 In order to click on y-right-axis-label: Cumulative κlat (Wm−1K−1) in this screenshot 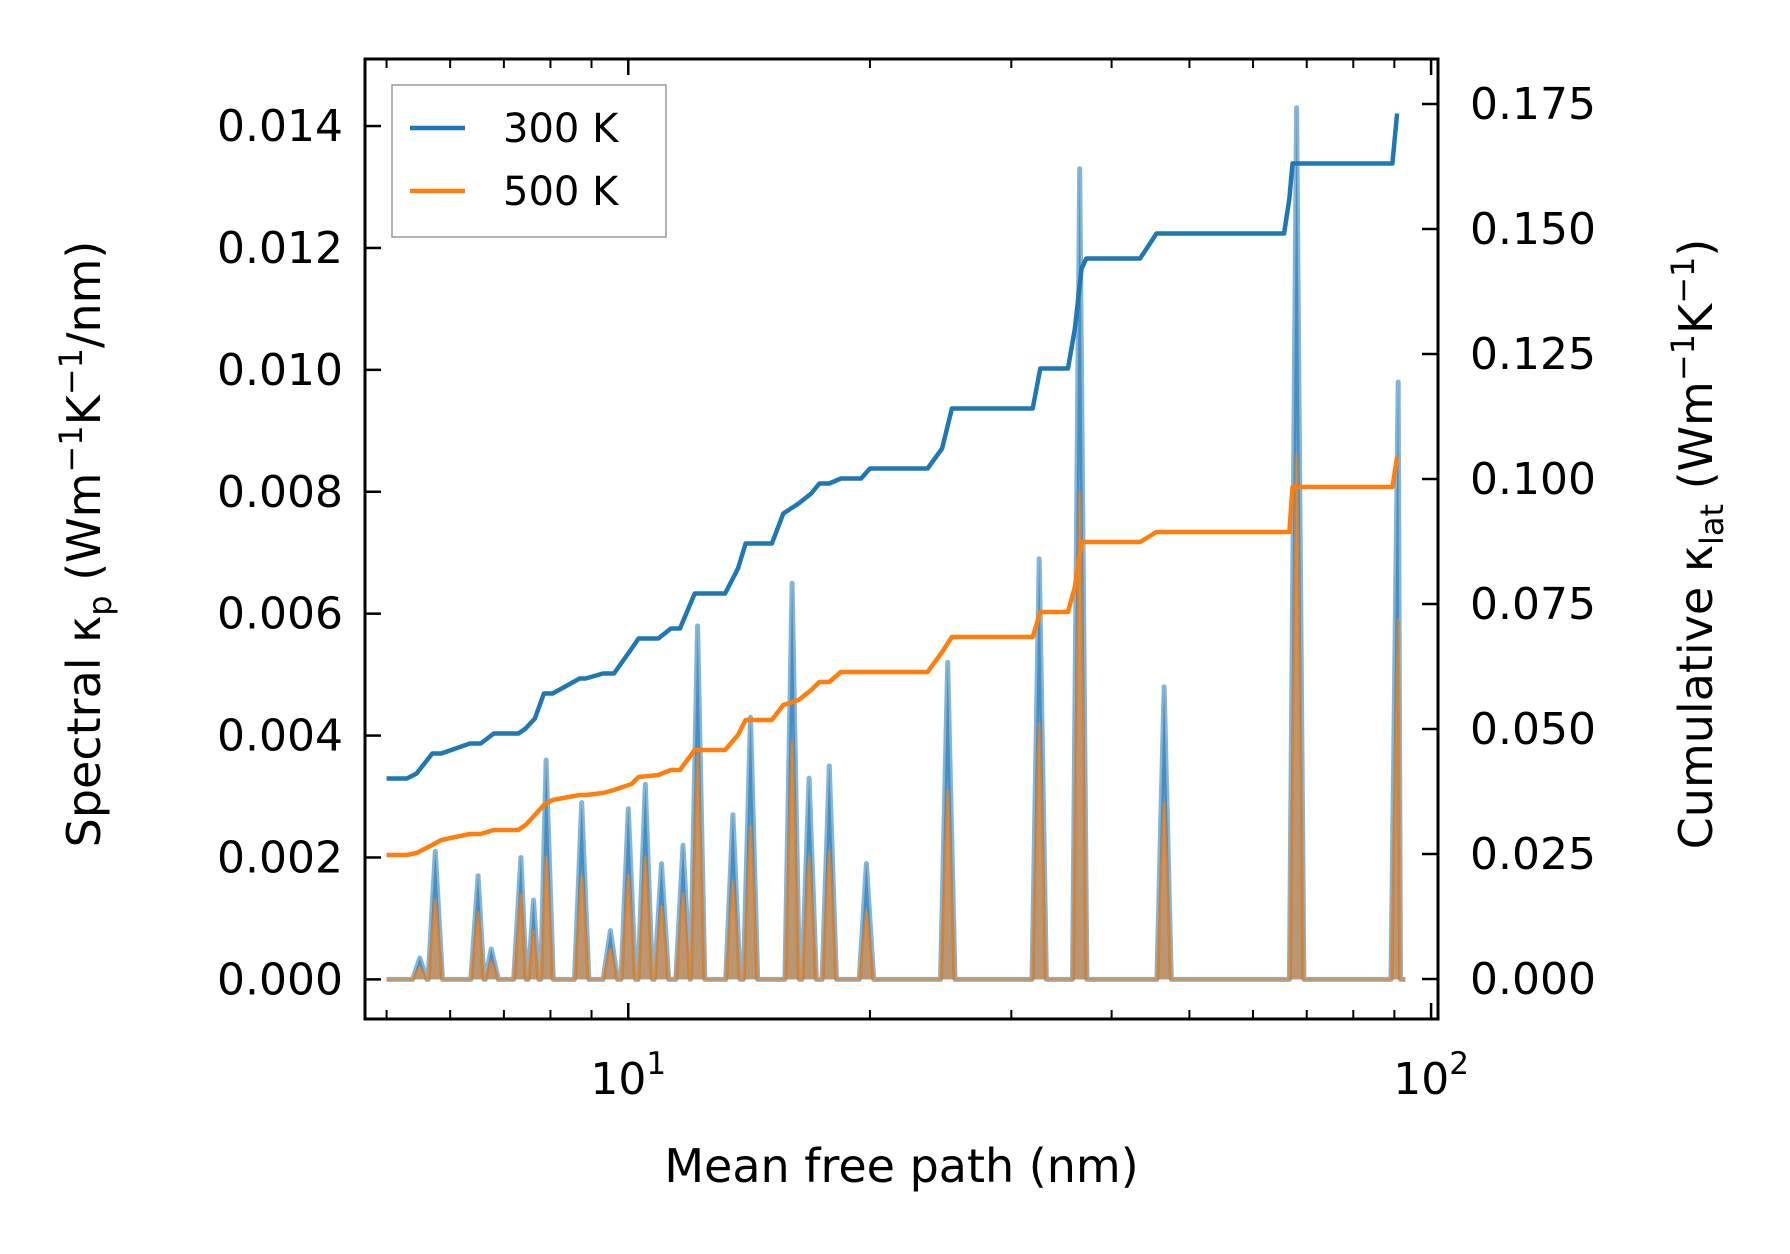, I will do `click(1697, 544)`.